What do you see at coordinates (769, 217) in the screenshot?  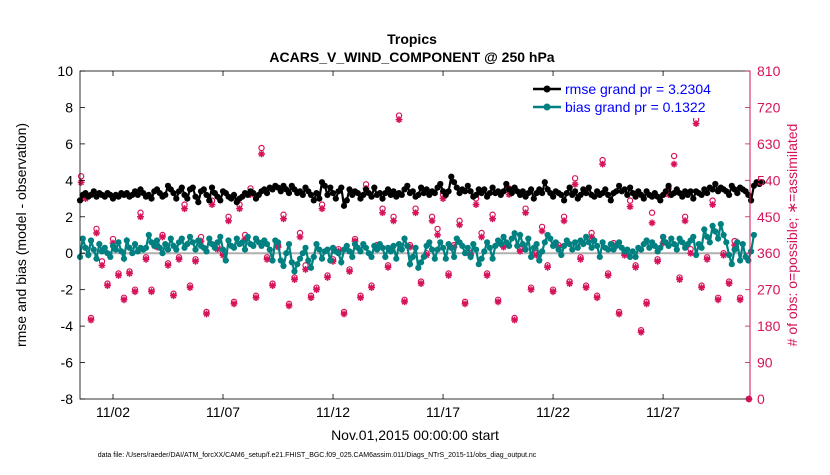 I see `y2-tick-label: 450` at bounding box center [769, 217].